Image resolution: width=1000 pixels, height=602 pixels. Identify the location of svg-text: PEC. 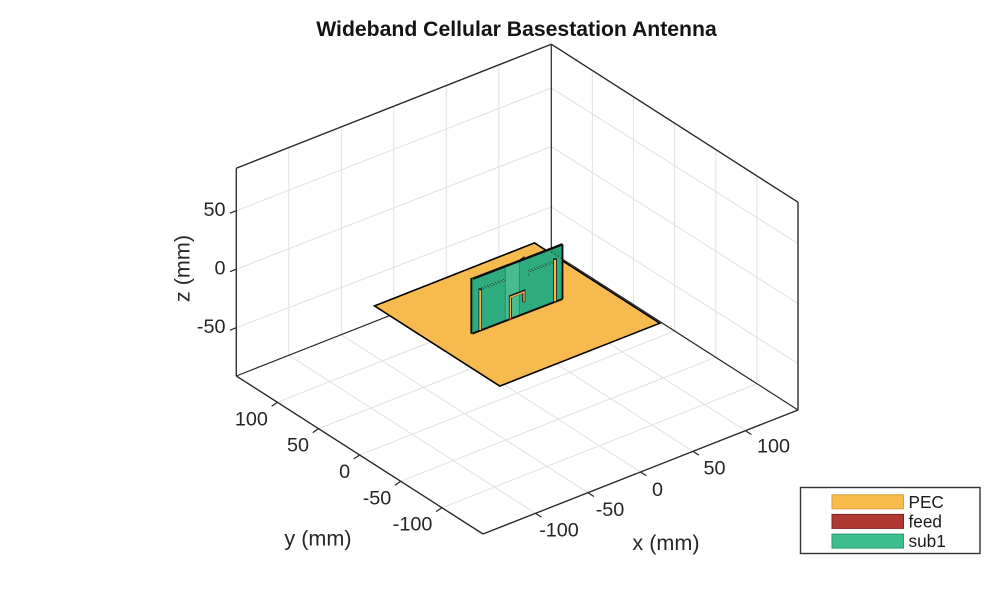
(926, 502).